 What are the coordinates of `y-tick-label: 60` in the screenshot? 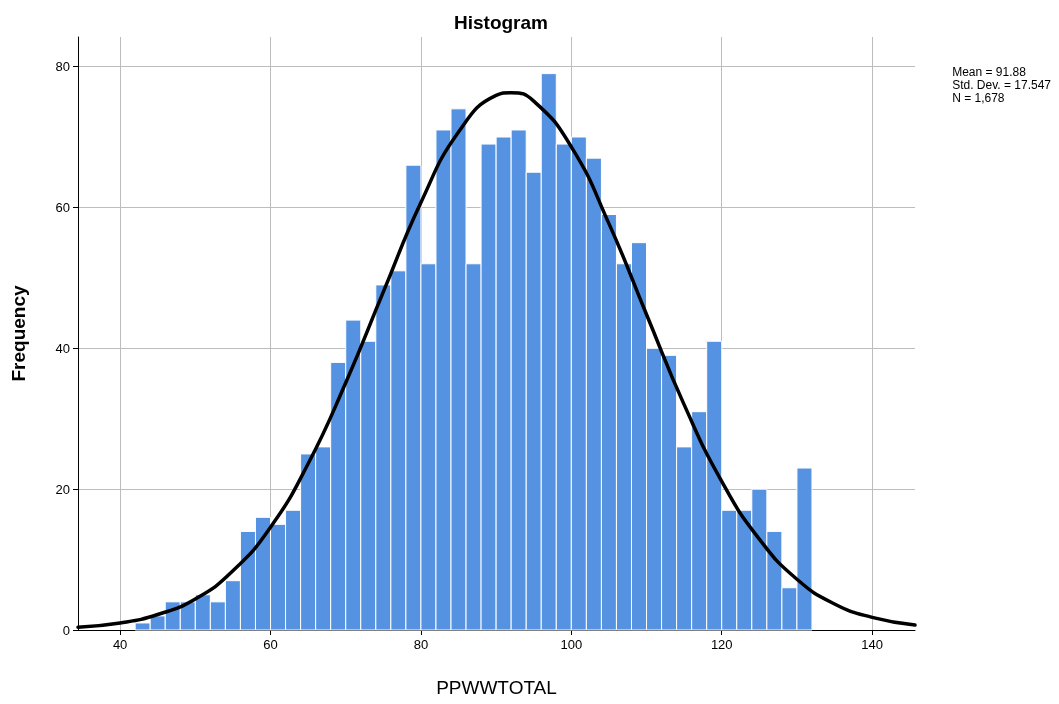 It's located at (62, 207).